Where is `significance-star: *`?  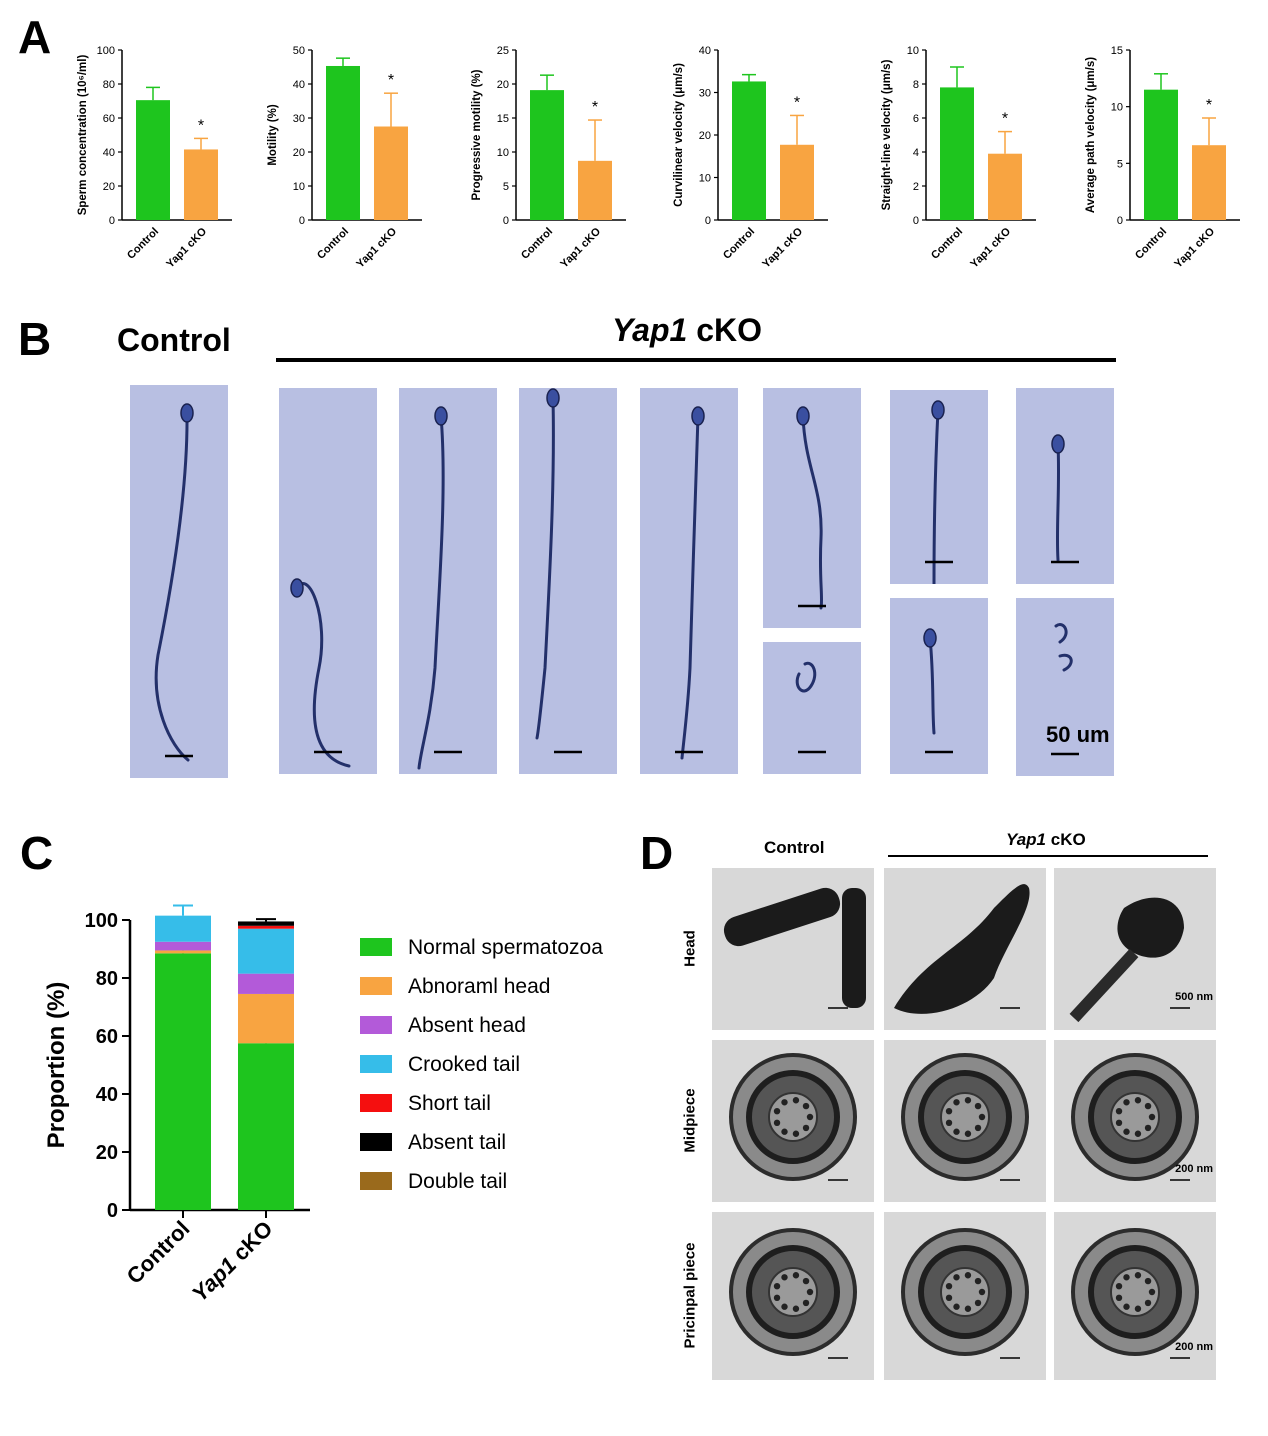
significance-star: * is located at coordinates (1005, 119).